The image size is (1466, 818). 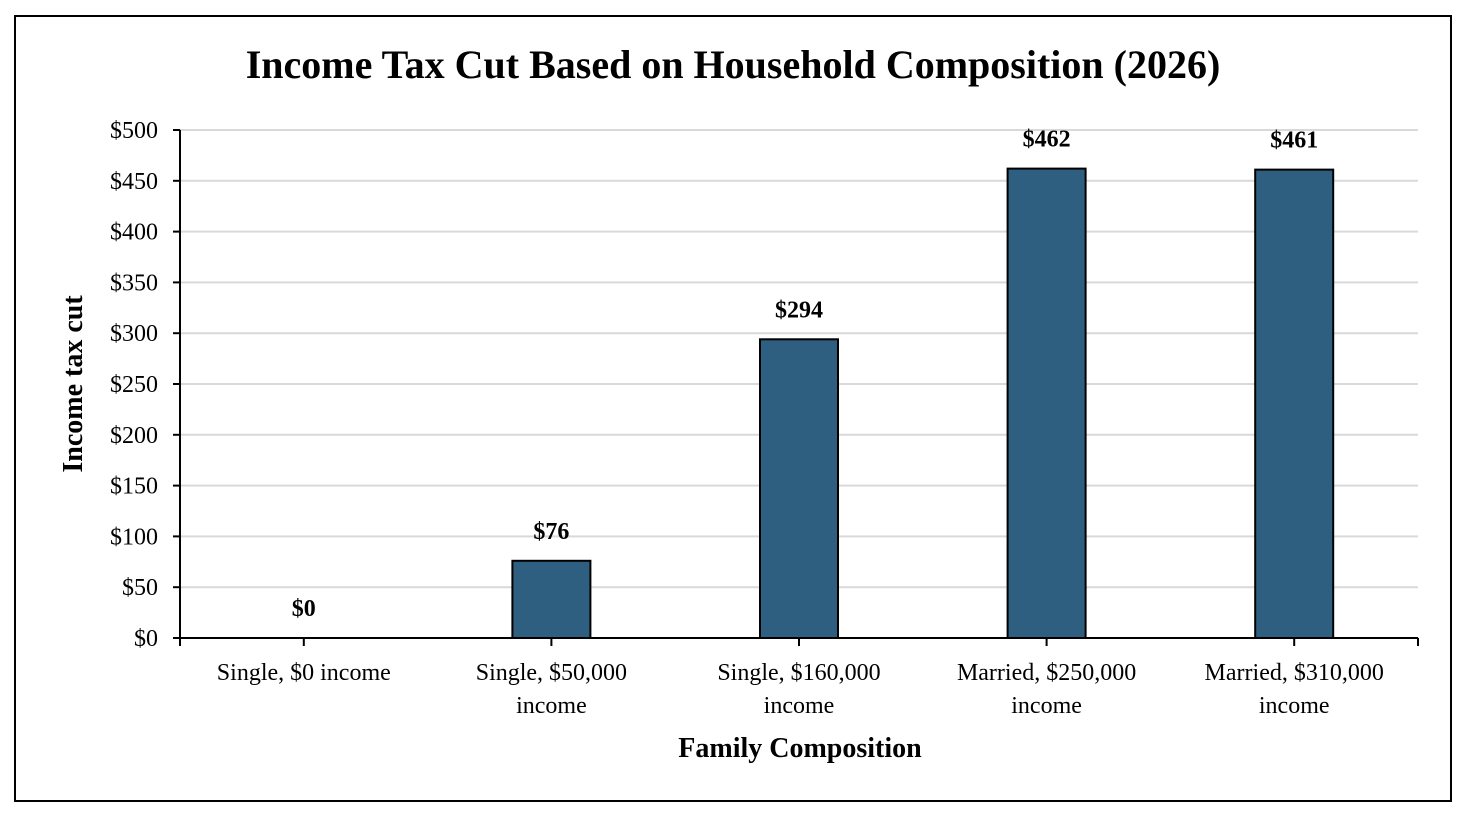 I want to click on data-label: $76, so click(x=551, y=532).